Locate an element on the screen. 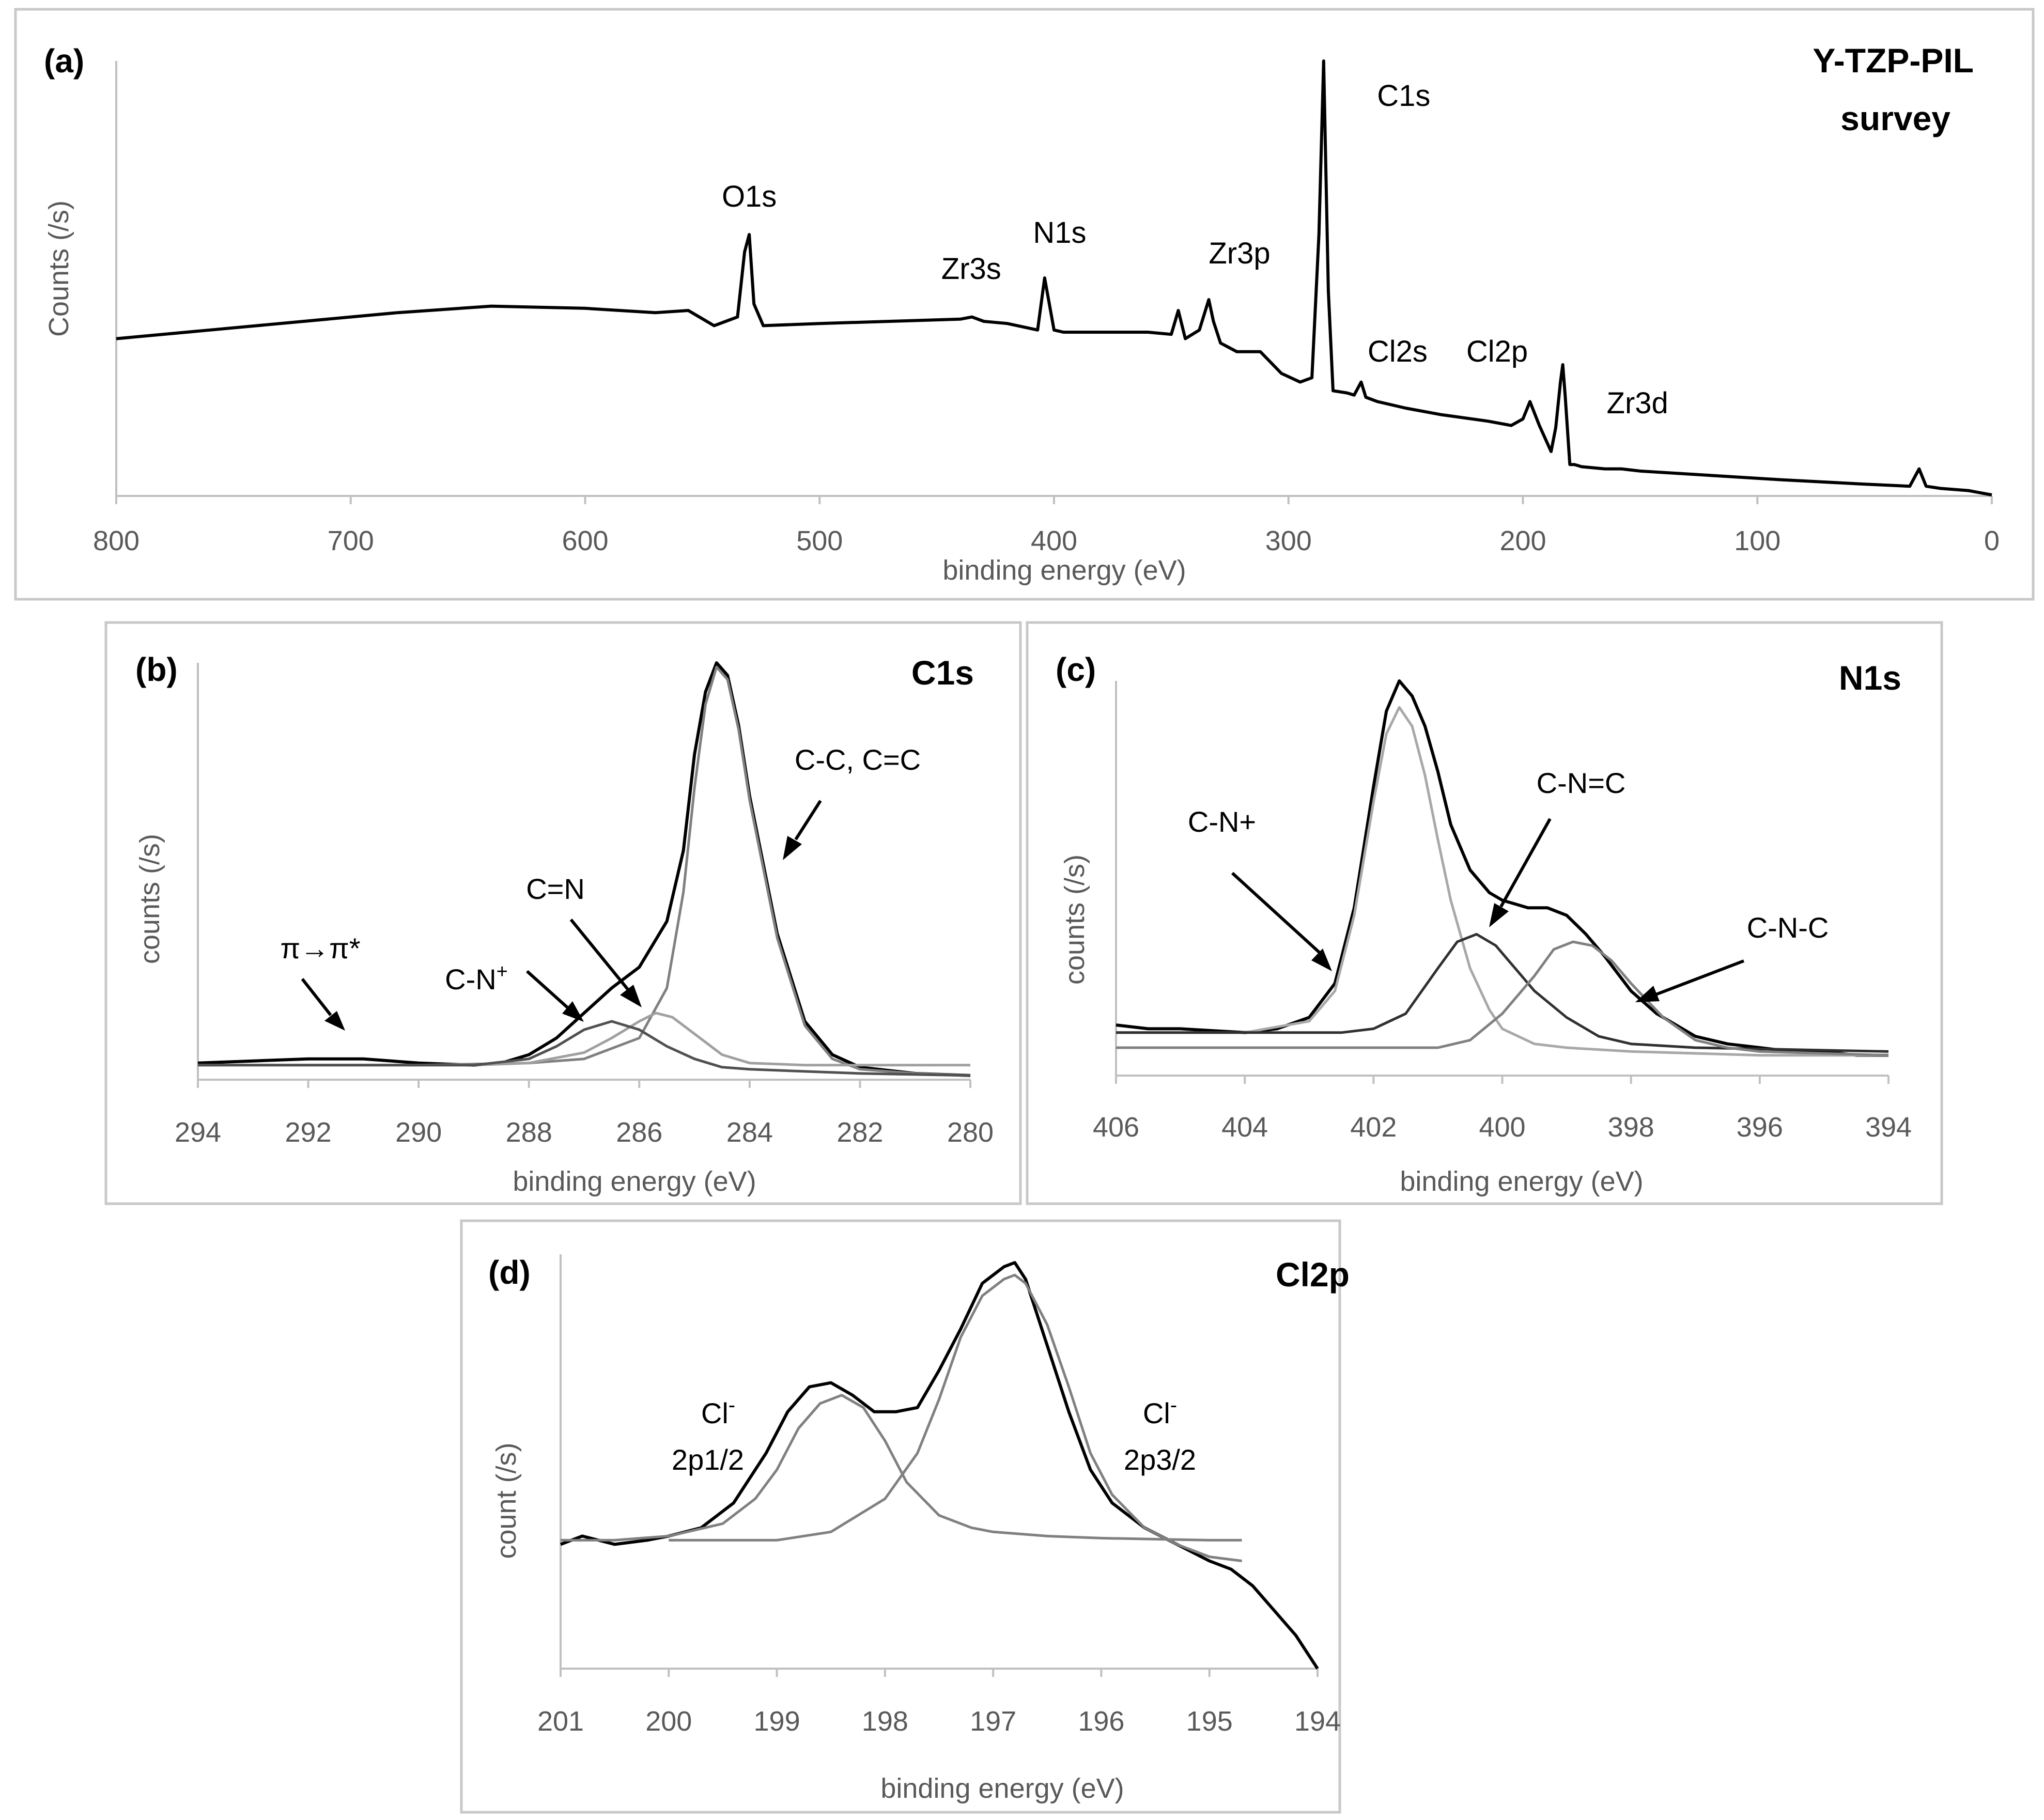 The height and width of the screenshot is (1820, 2044). panel-b-ylabel: counts (/s) is located at coordinates (149, 899).